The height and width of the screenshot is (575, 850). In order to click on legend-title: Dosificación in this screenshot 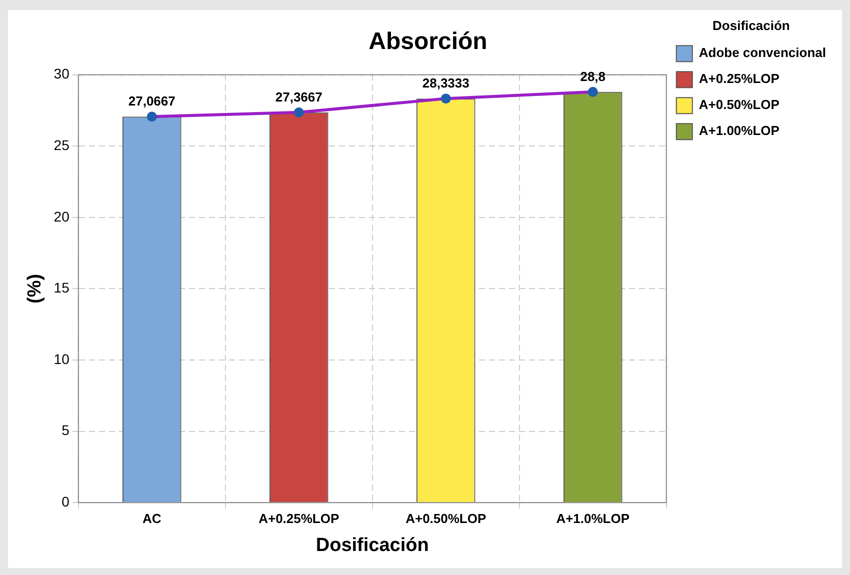, I will do `click(751, 26)`.